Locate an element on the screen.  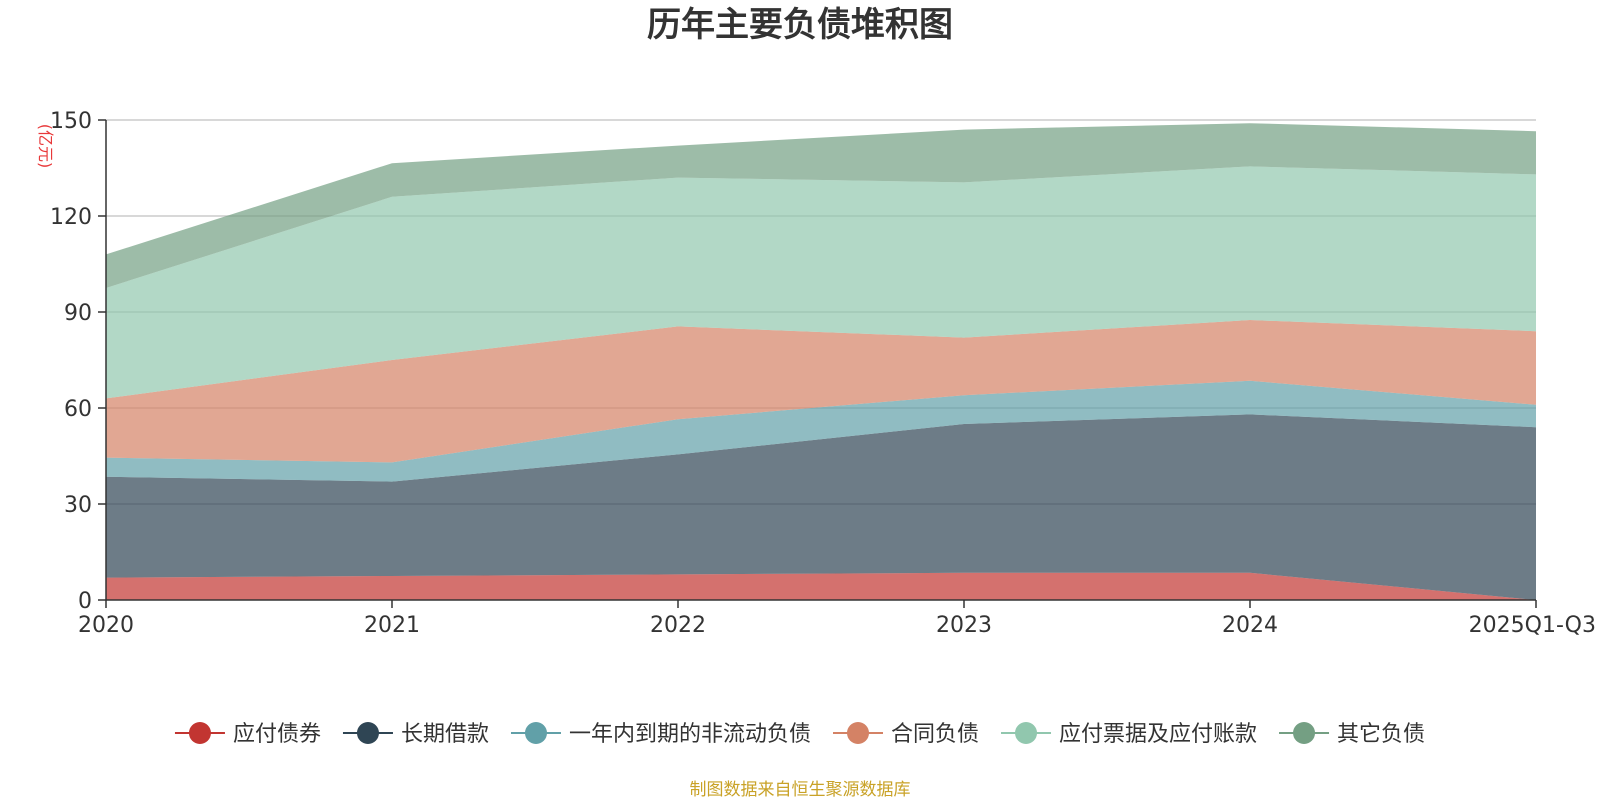
x-tick-label: 2025Q1-Q3 is located at coordinates (1532, 625).